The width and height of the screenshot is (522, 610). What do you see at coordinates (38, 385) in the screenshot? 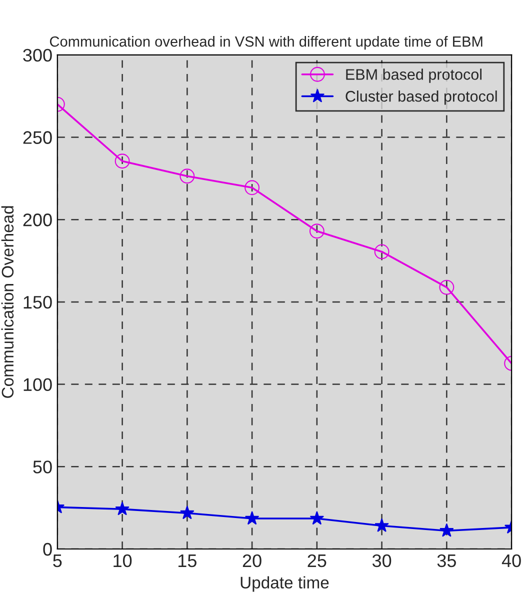
I see `y-tick-label: 100` at bounding box center [38, 385].